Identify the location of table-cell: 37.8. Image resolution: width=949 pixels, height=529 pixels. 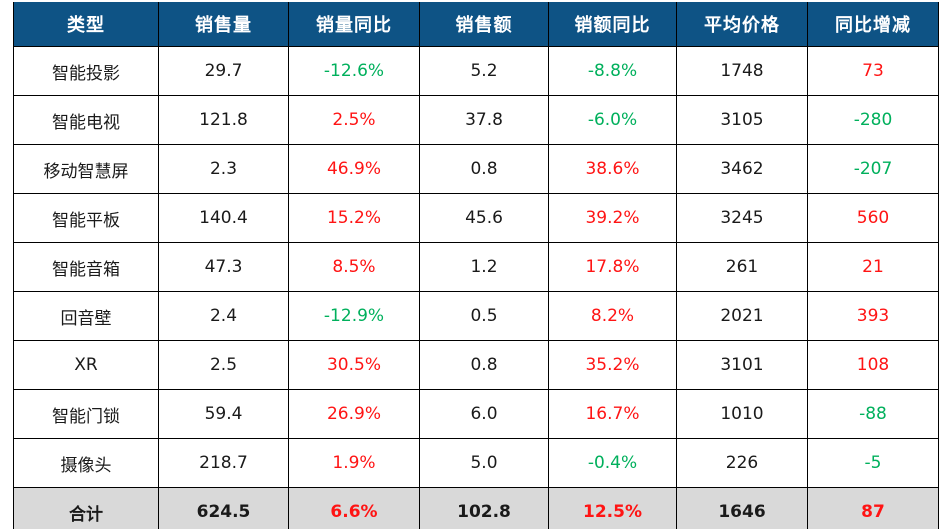
(484, 120).